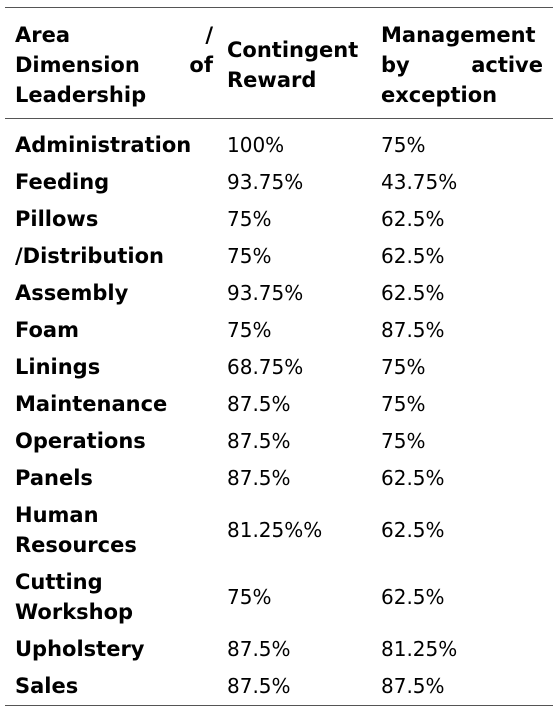  I want to click on table-row: Foam 75% 87.5%, so click(279, 330).